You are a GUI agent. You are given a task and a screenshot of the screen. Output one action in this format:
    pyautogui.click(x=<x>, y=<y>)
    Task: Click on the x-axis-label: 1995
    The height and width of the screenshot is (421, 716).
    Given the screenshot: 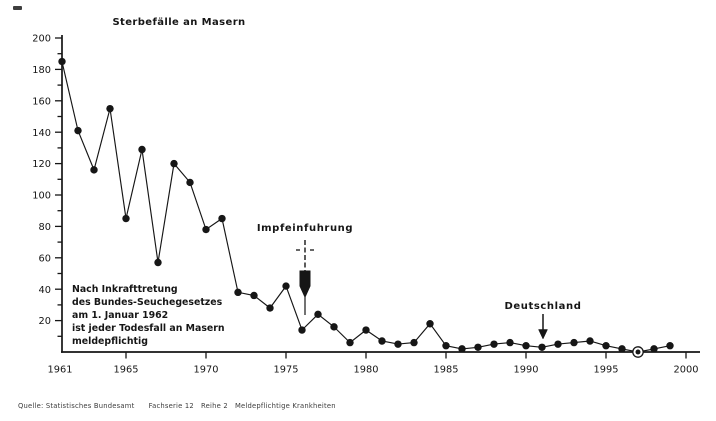 What is the action you would take?
    pyautogui.click(x=606, y=370)
    